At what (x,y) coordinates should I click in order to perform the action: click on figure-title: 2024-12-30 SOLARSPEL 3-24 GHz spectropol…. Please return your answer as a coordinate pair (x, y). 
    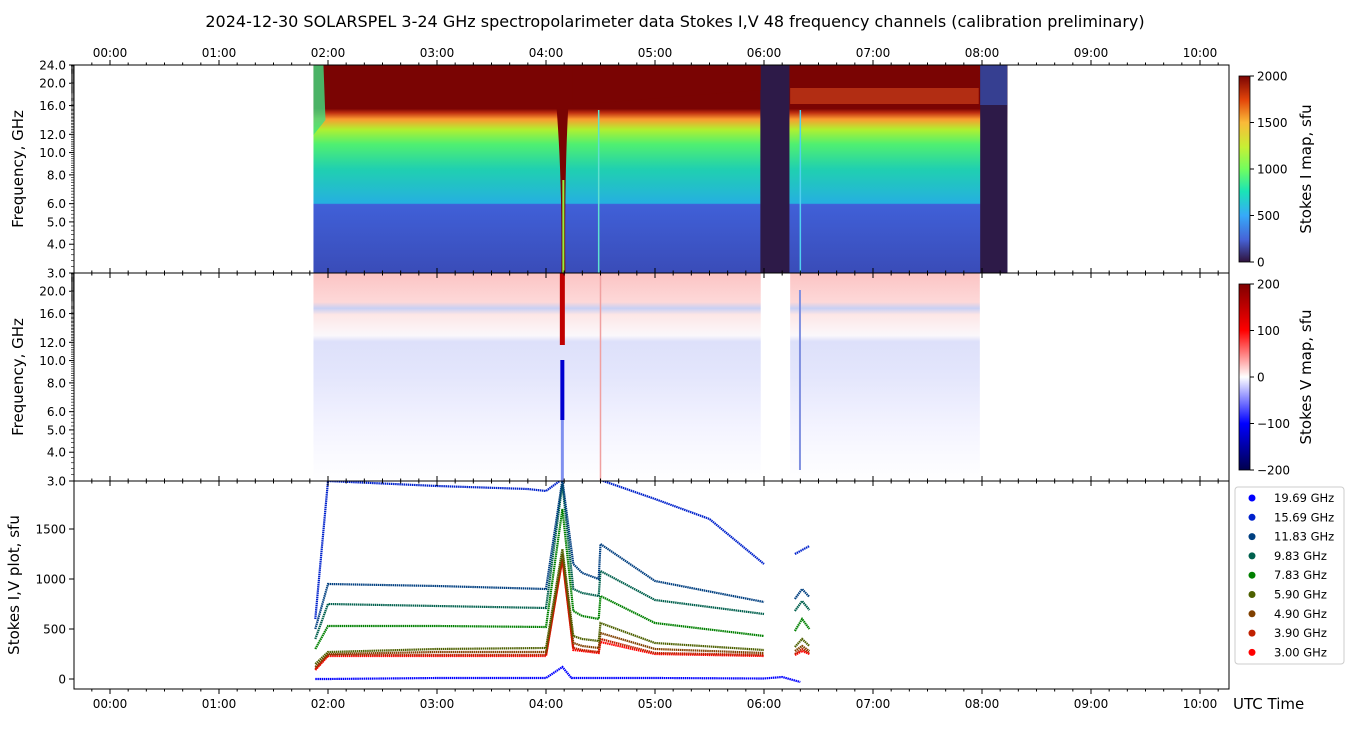
    Looking at the image, I should click on (674, 21).